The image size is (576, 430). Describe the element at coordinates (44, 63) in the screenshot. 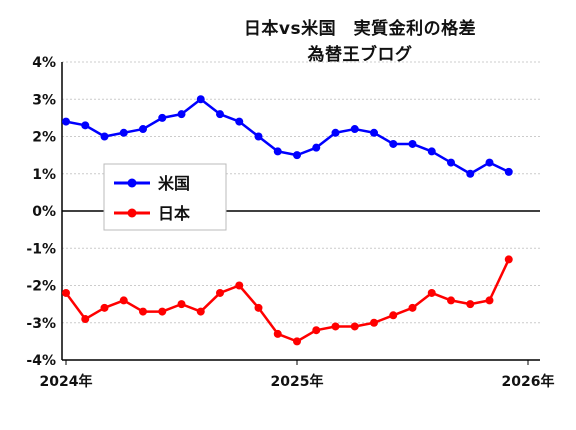

I see `y-tick-label: 4%` at that location.